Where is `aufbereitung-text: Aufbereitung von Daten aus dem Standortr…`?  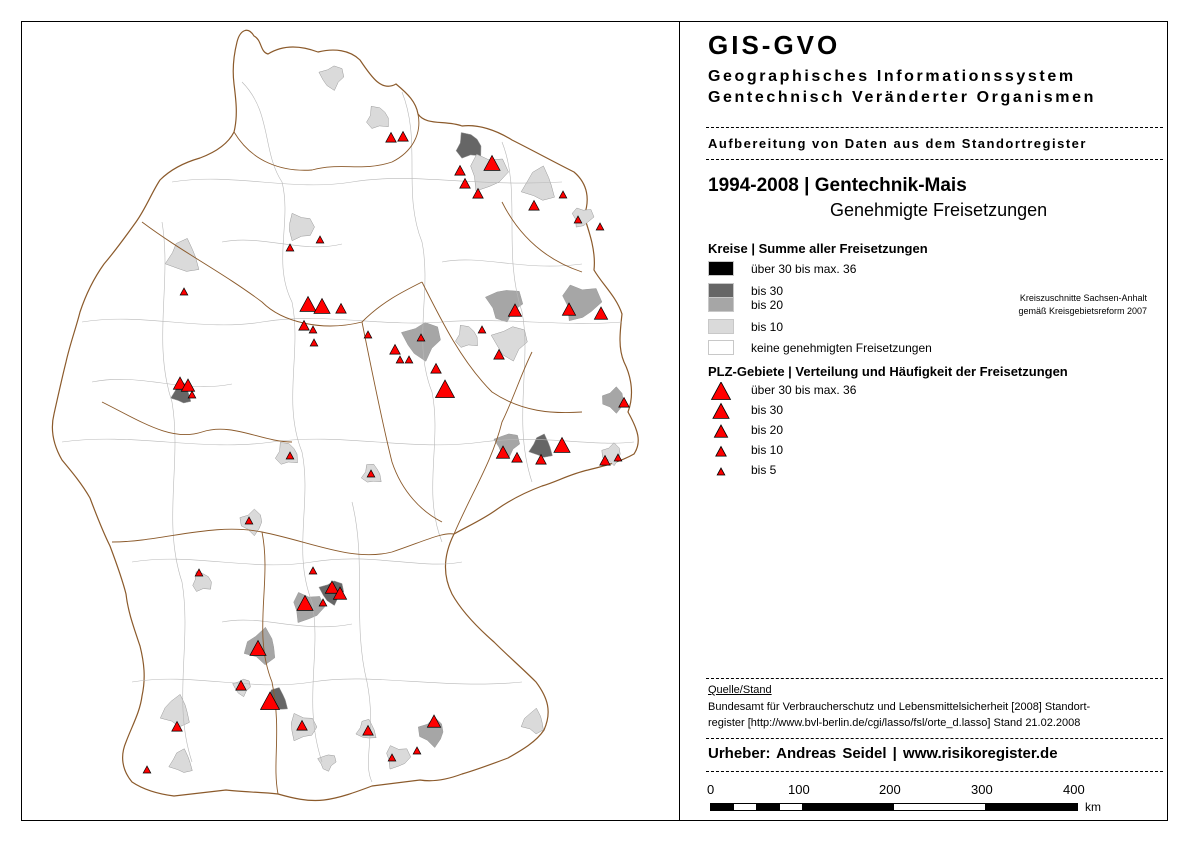 aufbereitung-text: Aufbereitung von Daten aus dem Standortr… is located at coordinates (897, 143).